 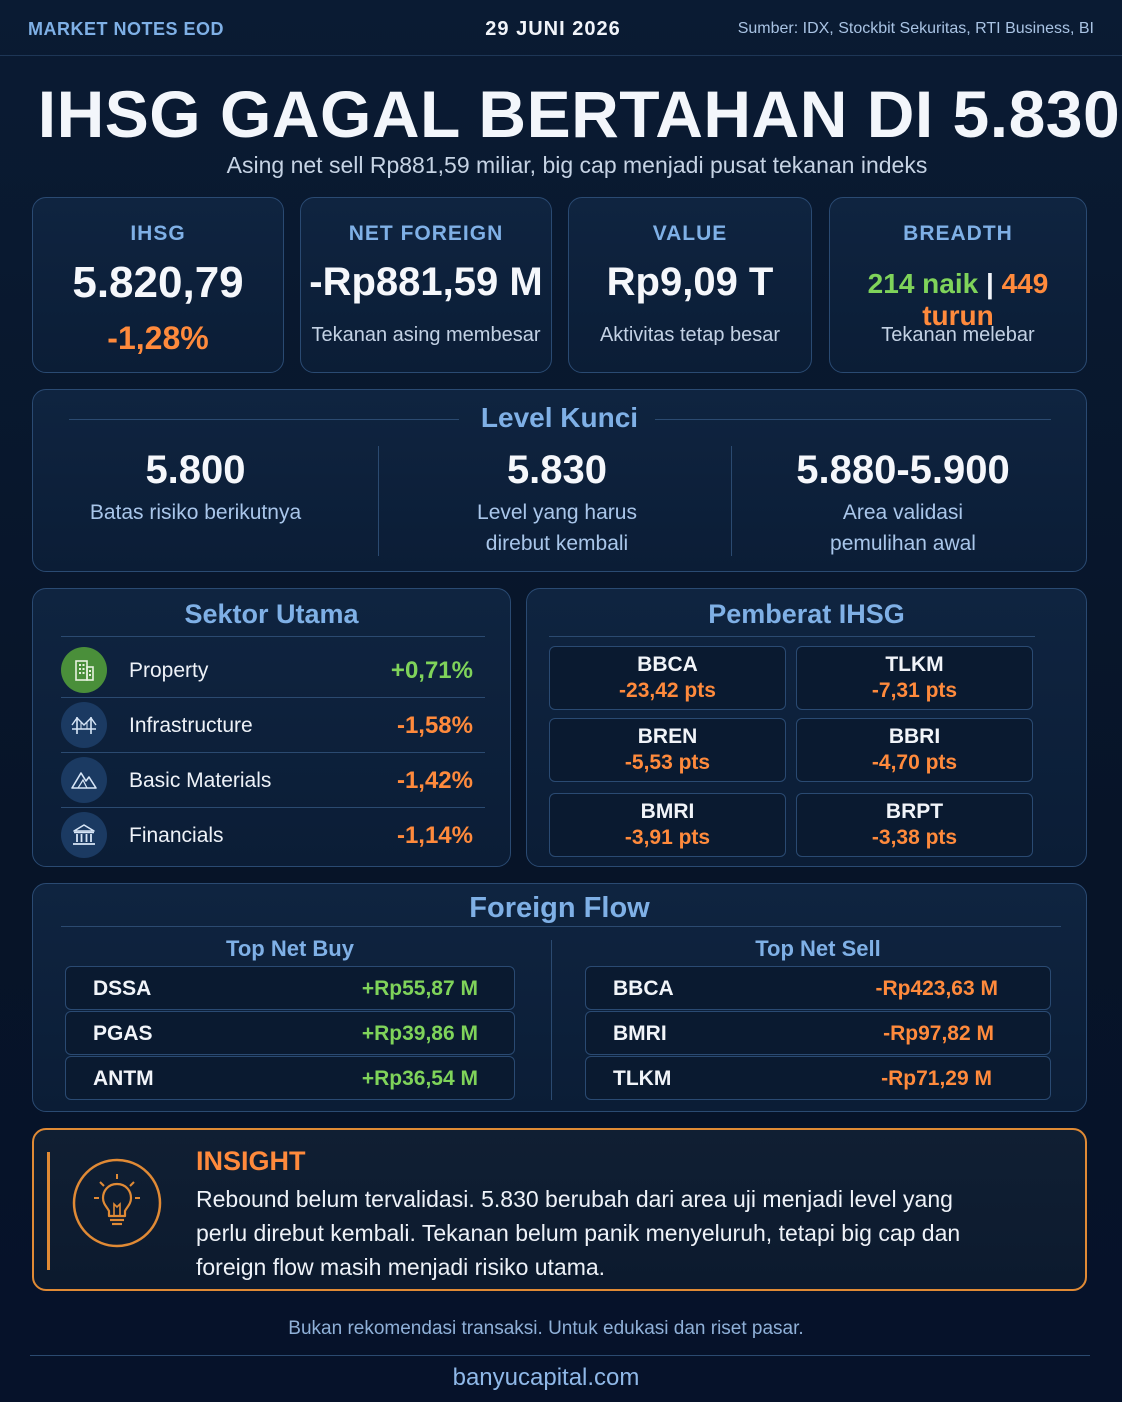 What do you see at coordinates (426, 335) in the screenshot?
I see `kpi-note: Tekanan asing membesar` at bounding box center [426, 335].